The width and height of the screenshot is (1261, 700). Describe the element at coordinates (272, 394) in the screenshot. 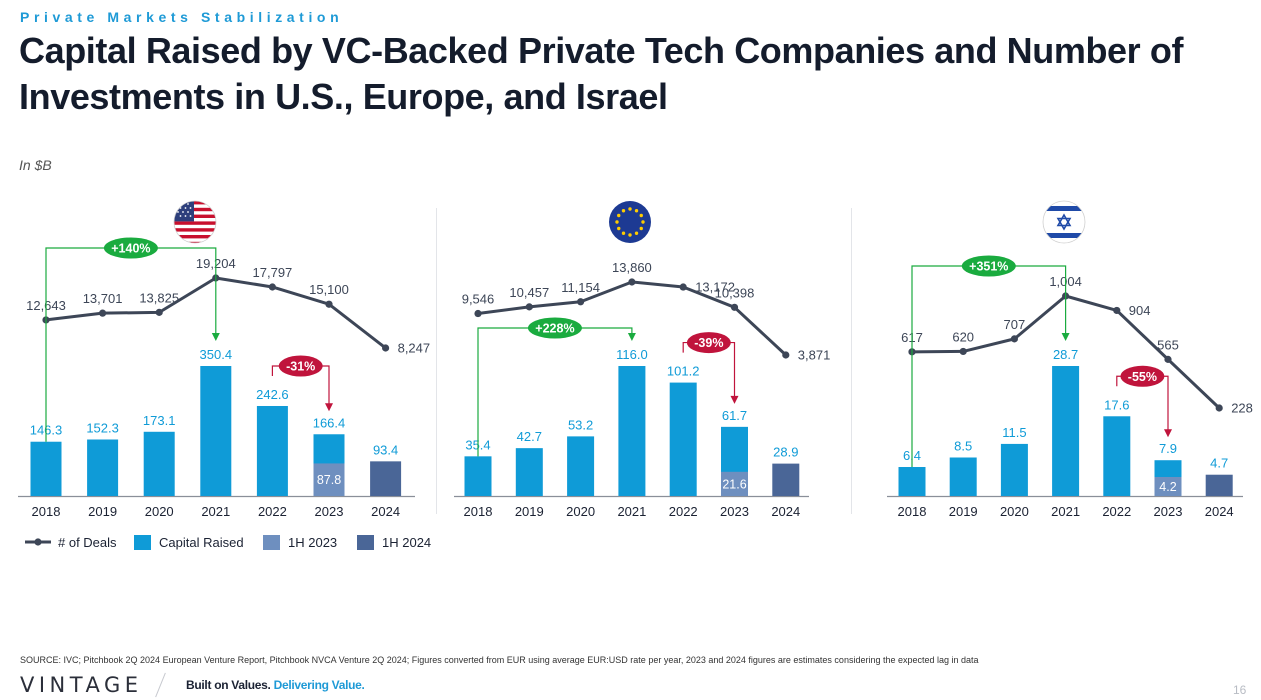

I see `bar-value-label: 242.6` at that location.